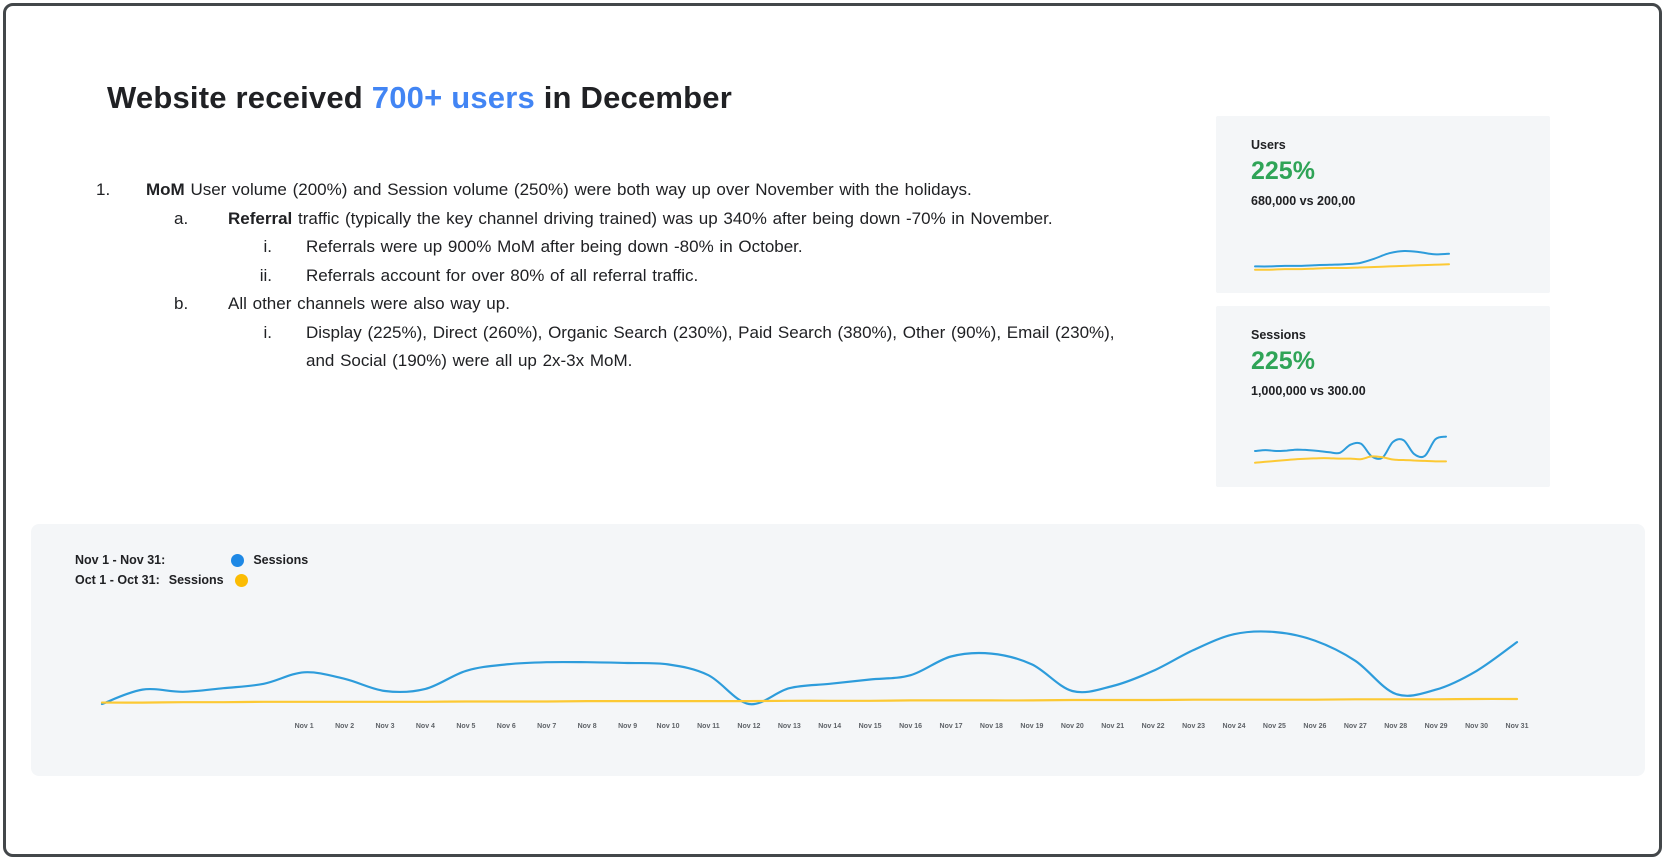  I want to click on svg-text: Nov 31, so click(1517, 726).